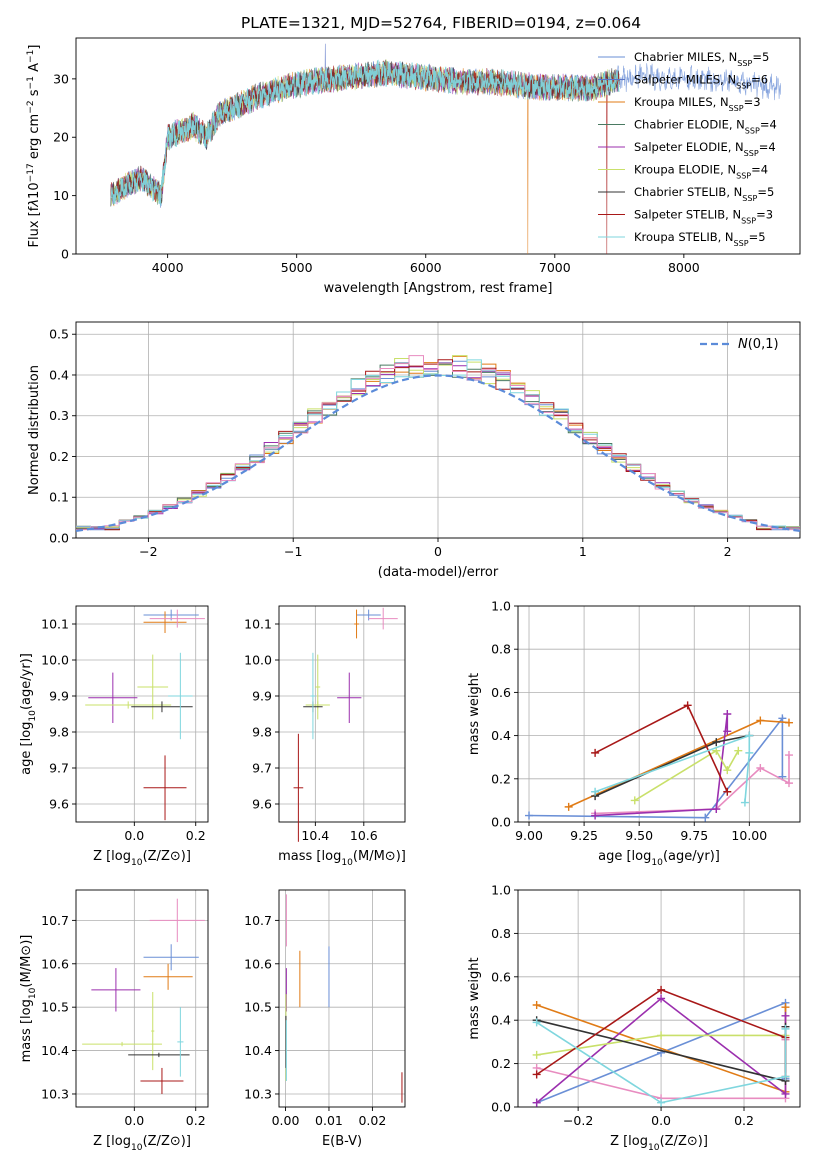 This screenshot has height=1170, width=819. I want to click on age-vs-Z-ytick-label-2: 9.8, so click(59, 732).